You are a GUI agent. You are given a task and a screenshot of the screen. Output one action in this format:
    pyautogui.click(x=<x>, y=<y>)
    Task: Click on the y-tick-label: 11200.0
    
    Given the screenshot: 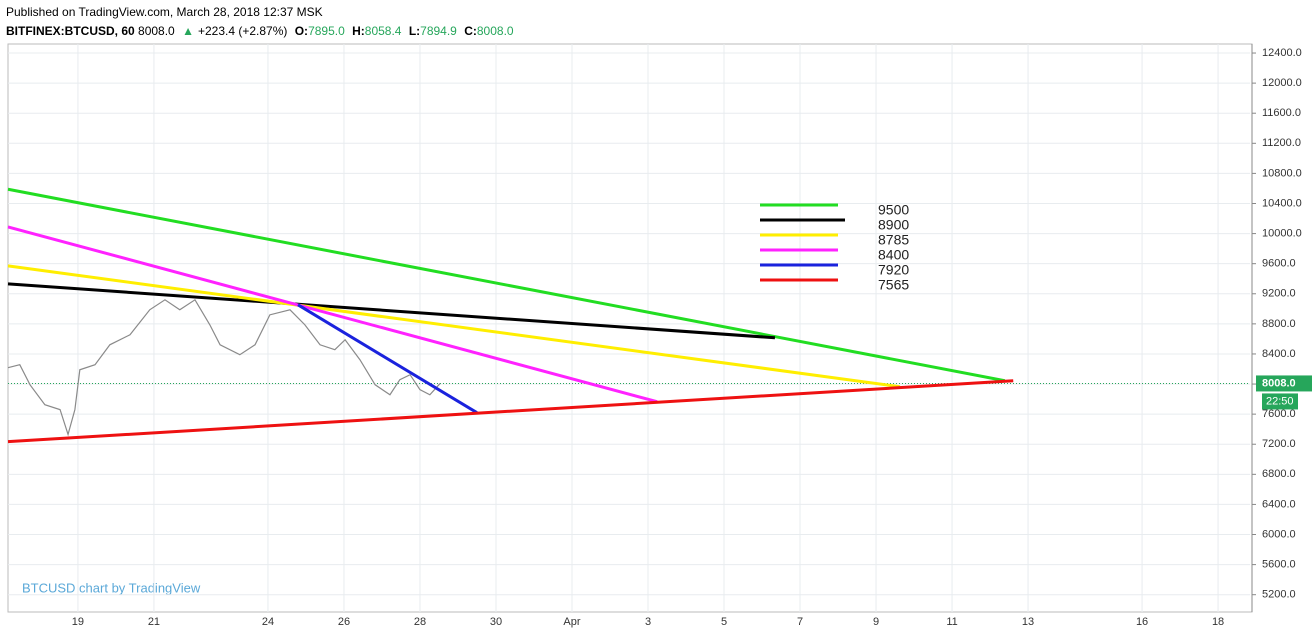 What is the action you would take?
    pyautogui.click(x=1281, y=143)
    